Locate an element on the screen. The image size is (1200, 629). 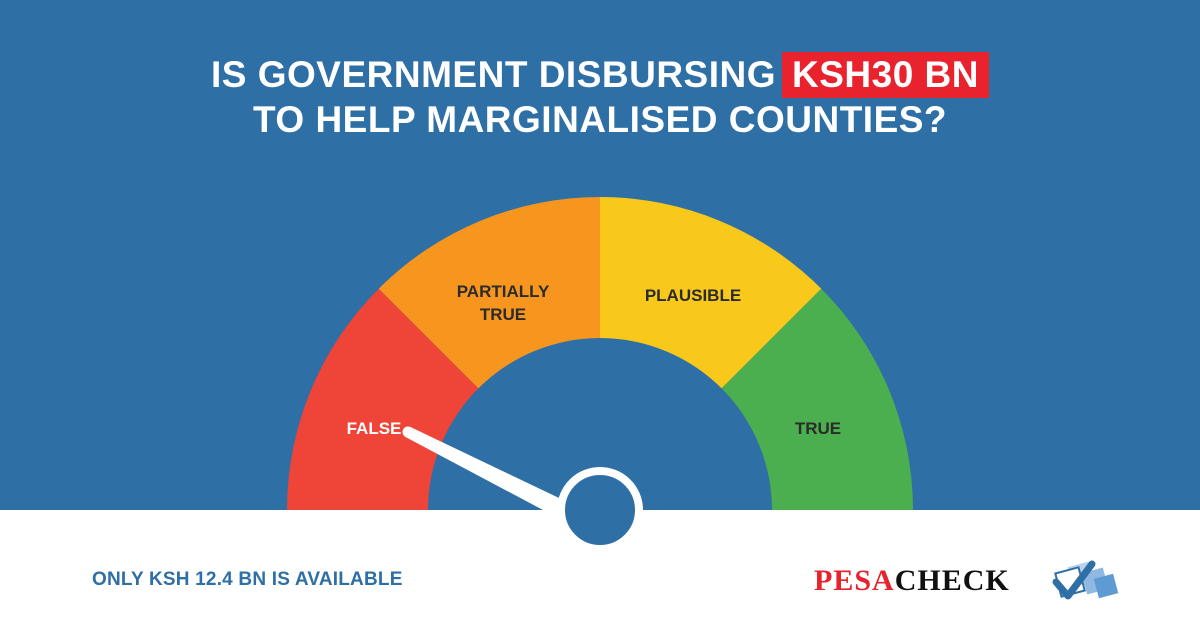
pesacheck-logo: PESACHECK is located at coordinates (969, 586).